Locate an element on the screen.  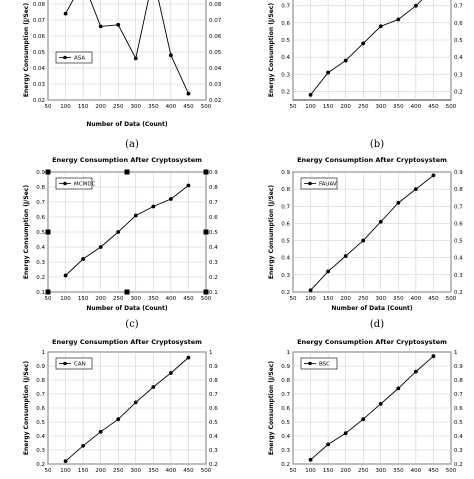
x-tick-label: 400 is located at coordinates (171, 471).